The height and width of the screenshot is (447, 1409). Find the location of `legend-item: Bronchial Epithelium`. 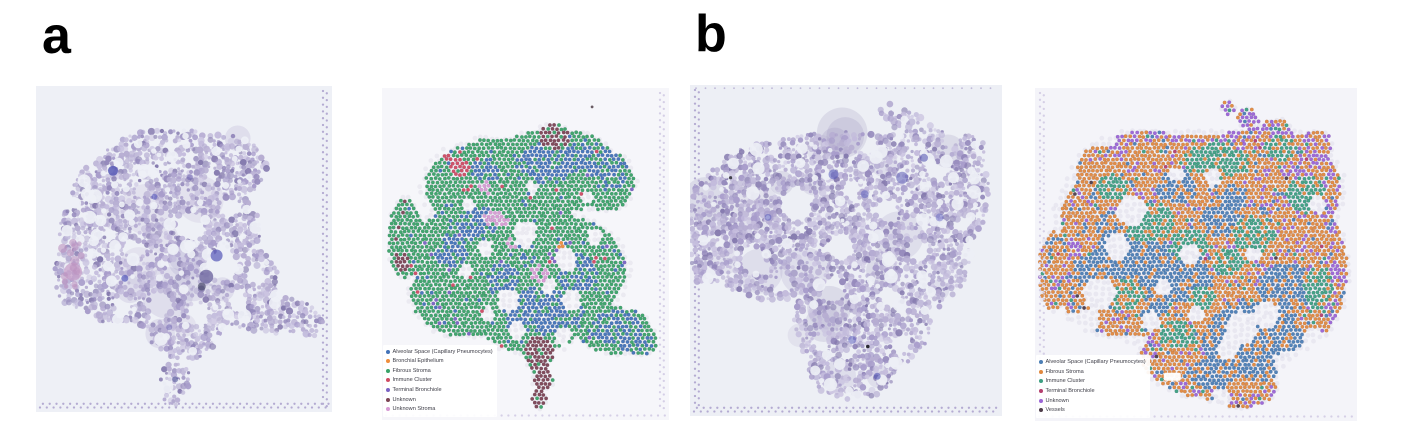

legend-item: Bronchial Epithelium is located at coordinates (439, 361).